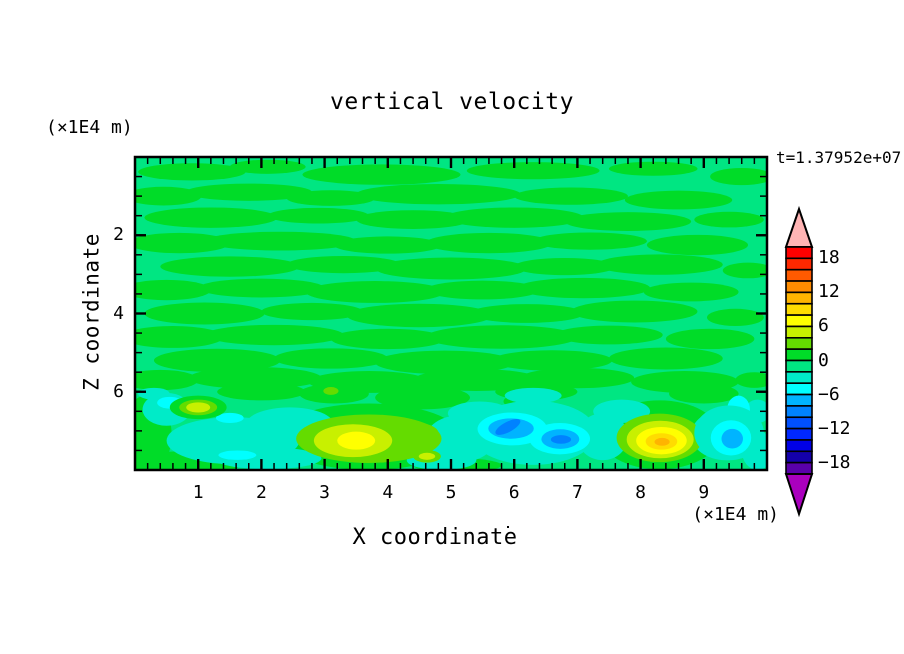 Image resolution: width=904 pixels, height=654 pixels. Describe the element at coordinates (829, 292) in the screenshot. I see `colorbar-tick-label: 12` at that location.